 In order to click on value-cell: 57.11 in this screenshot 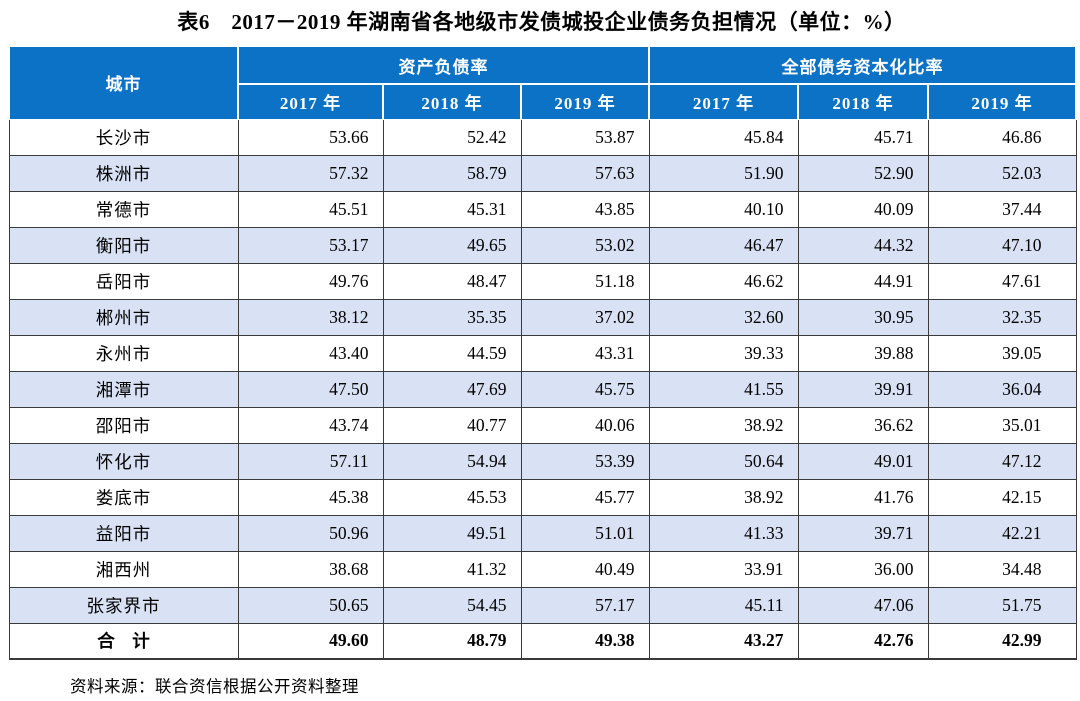, I will do `click(310, 461)`.